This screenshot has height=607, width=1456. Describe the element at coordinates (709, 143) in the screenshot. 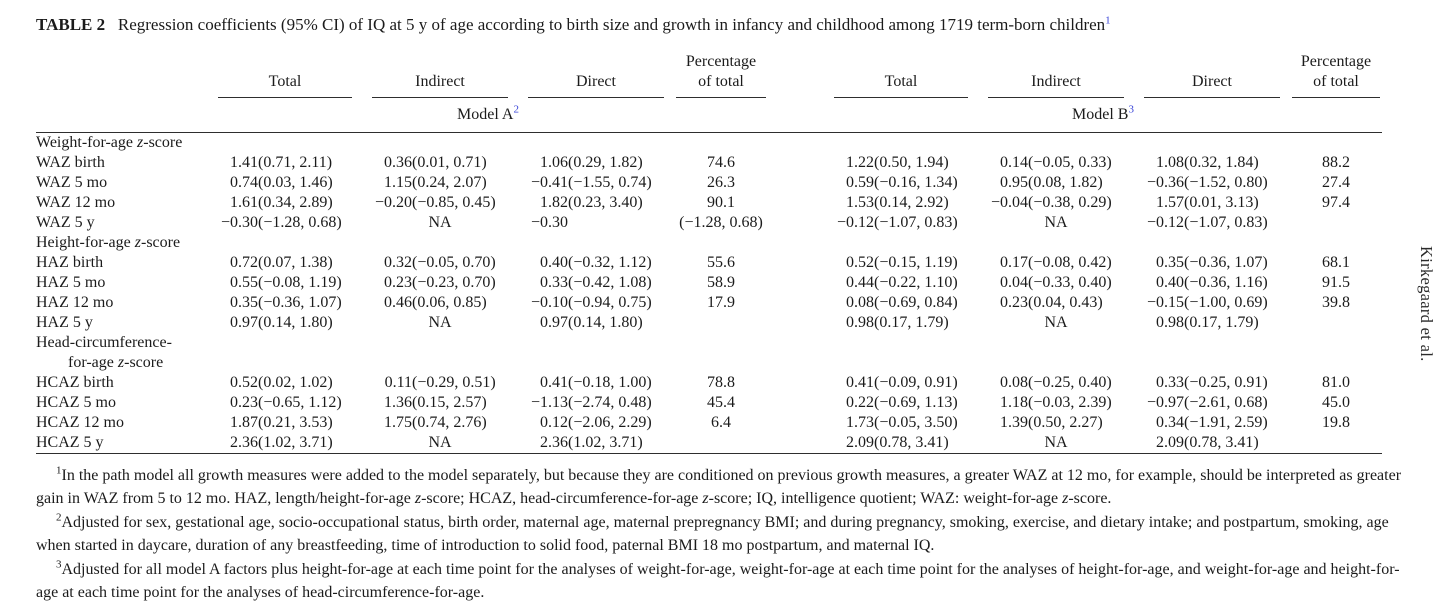

I see `section-row-waz: Weight-for-age z-score` at that location.